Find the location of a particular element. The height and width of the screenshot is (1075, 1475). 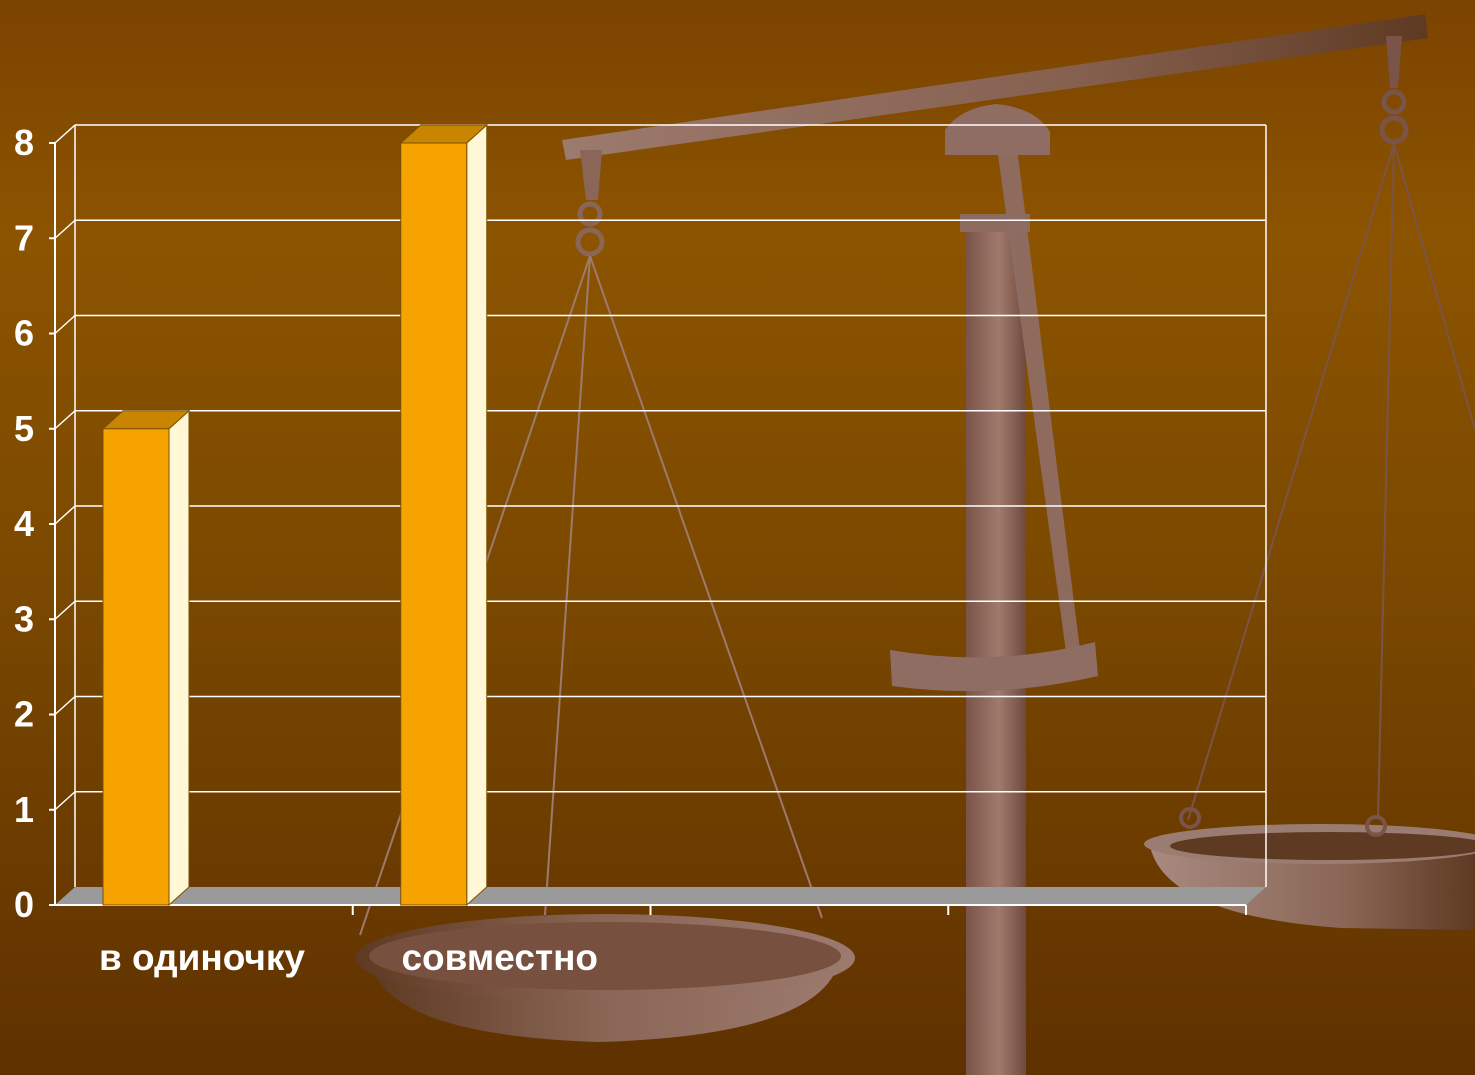

x-tick-labels: в одиночку совместно is located at coordinates (348, 957).